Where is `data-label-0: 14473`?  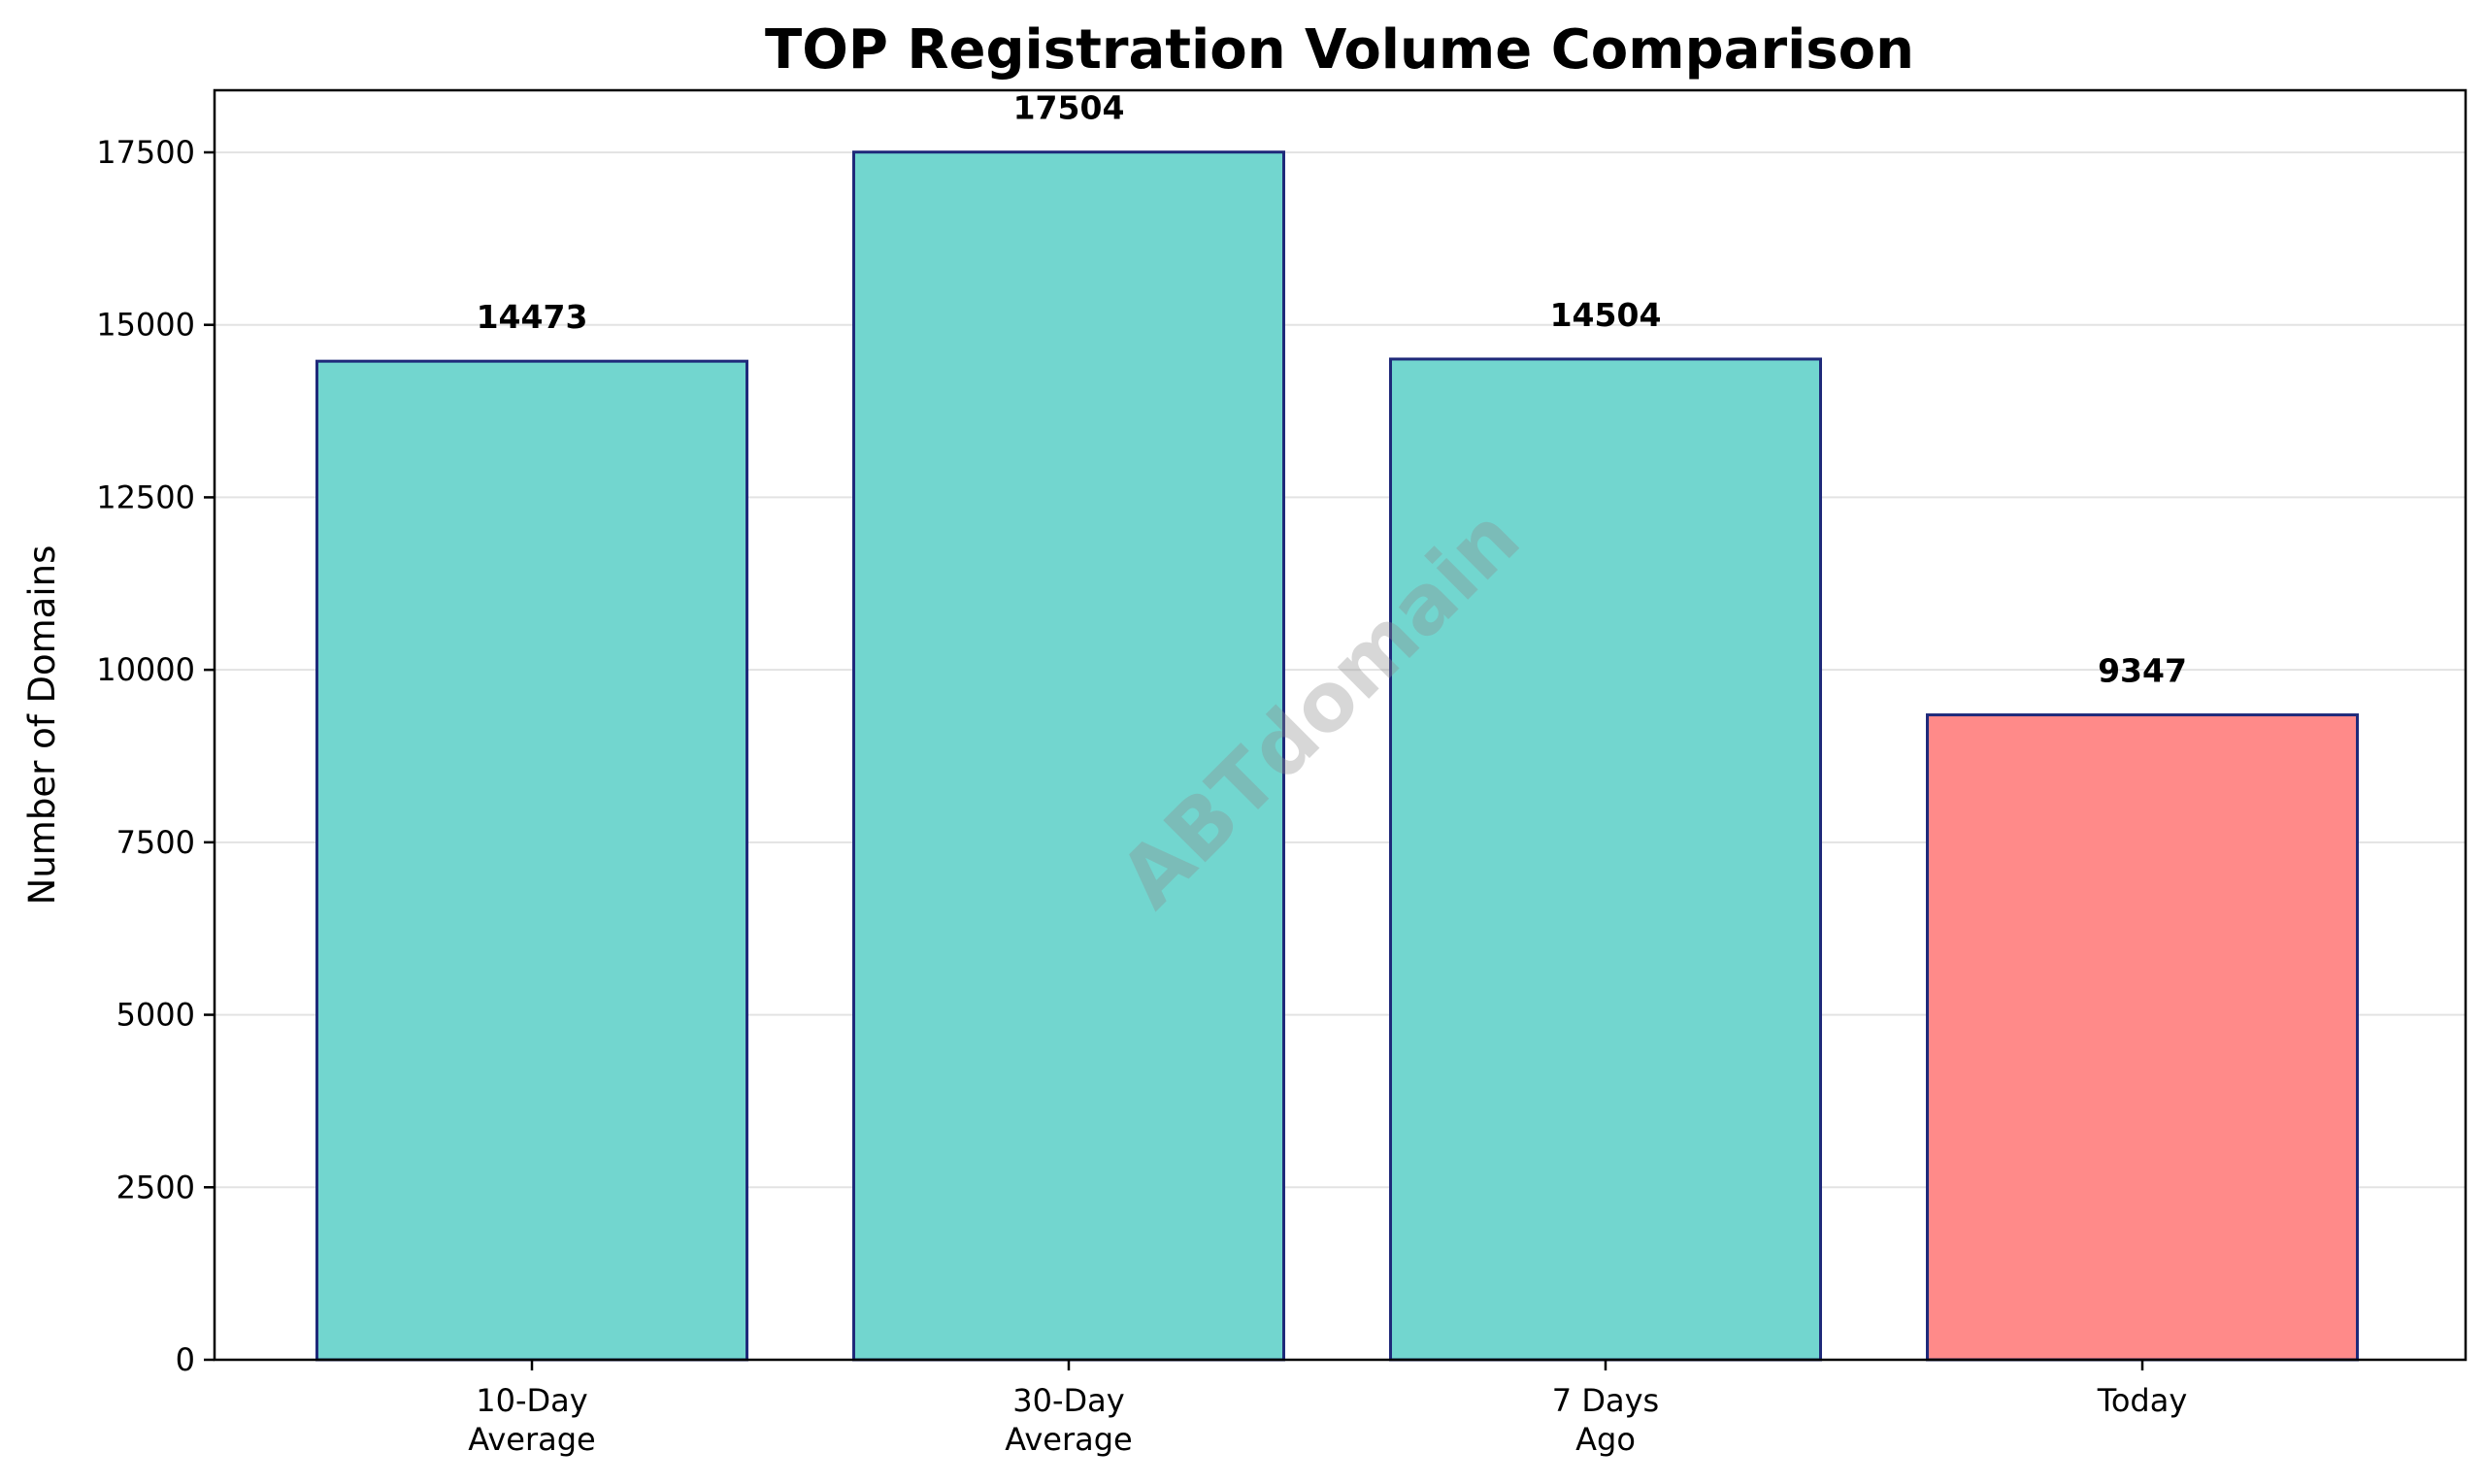
data-label-0: 14473 is located at coordinates (533, 317).